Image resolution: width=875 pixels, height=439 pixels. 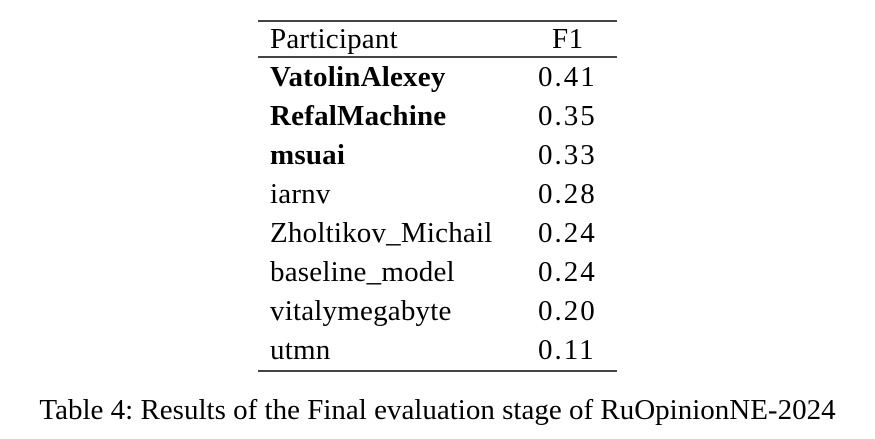 I want to click on f1-score: 0.41, so click(x=567, y=77).